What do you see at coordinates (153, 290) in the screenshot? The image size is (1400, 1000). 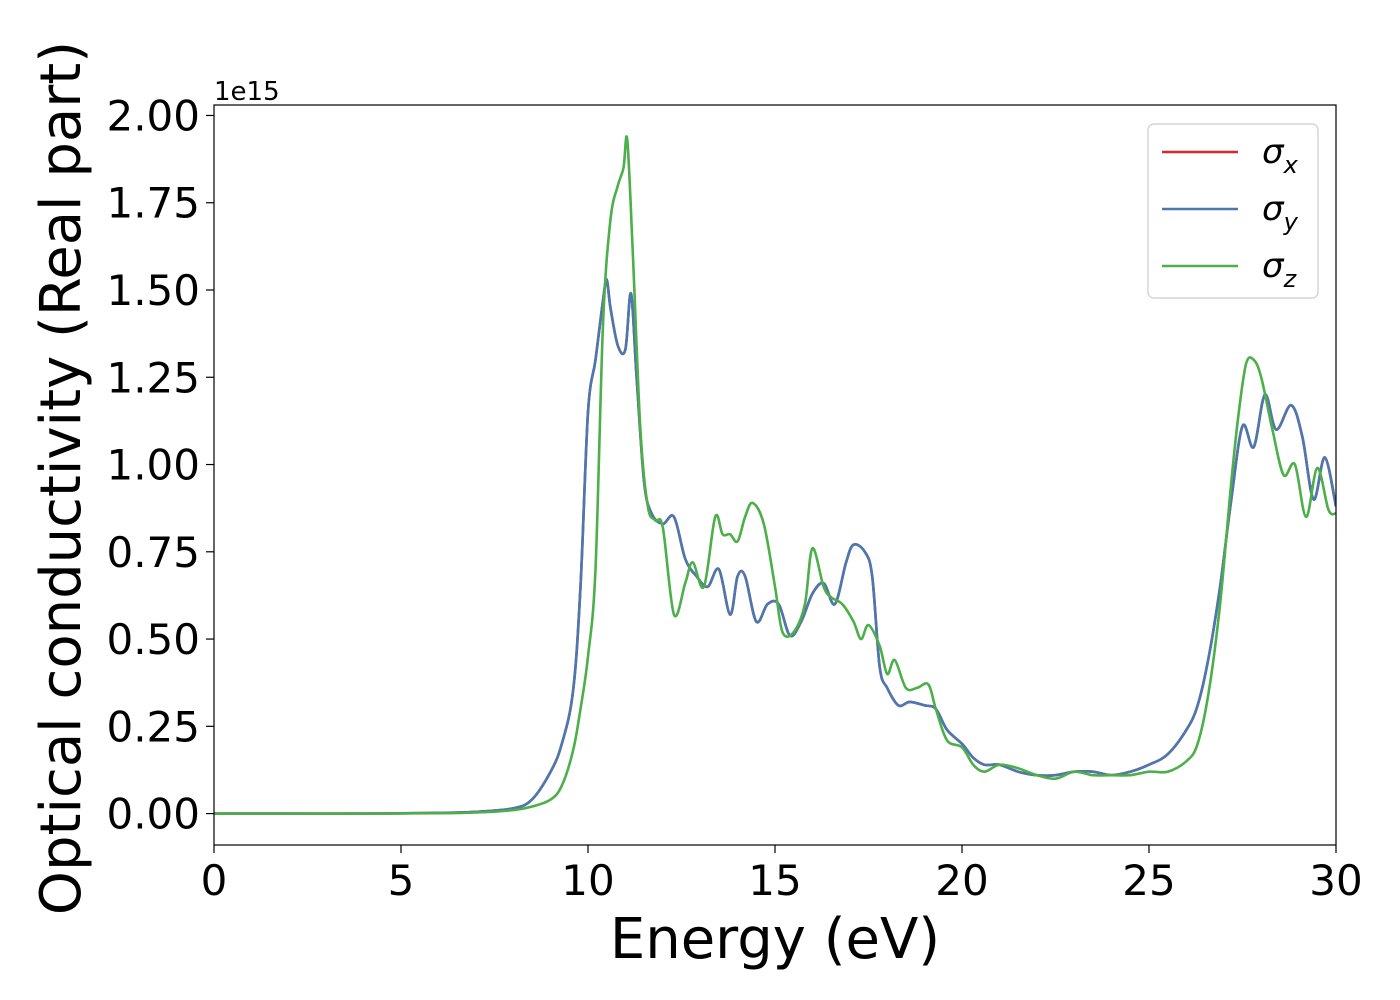 I see `y-tick-label: 1.50` at bounding box center [153, 290].